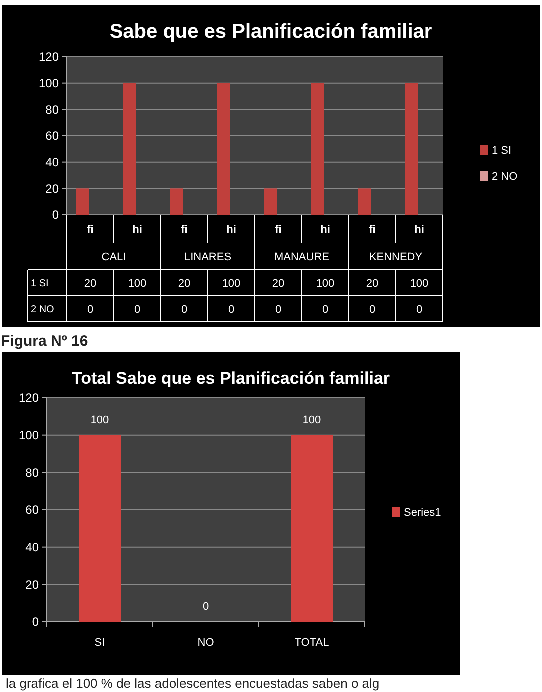 This screenshot has height=692, width=542. What do you see at coordinates (396, 257) in the screenshot?
I see `text: KENNEDY` at bounding box center [396, 257].